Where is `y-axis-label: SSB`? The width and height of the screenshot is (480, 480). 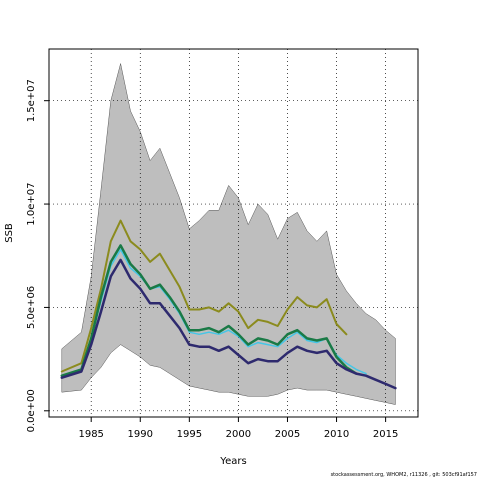
y-axis-label: SSB is located at coordinates (9, 233).